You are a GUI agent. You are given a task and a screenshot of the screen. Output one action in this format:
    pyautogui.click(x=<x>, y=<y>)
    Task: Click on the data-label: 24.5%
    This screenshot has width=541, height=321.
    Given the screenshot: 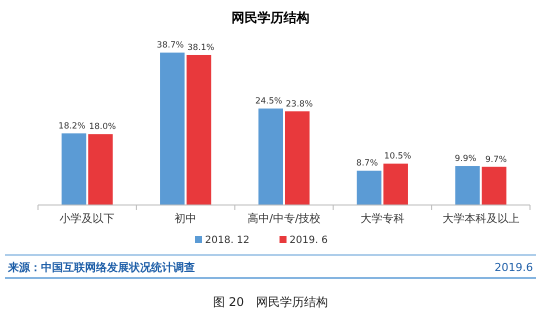 What is the action you would take?
    pyautogui.click(x=268, y=101)
    